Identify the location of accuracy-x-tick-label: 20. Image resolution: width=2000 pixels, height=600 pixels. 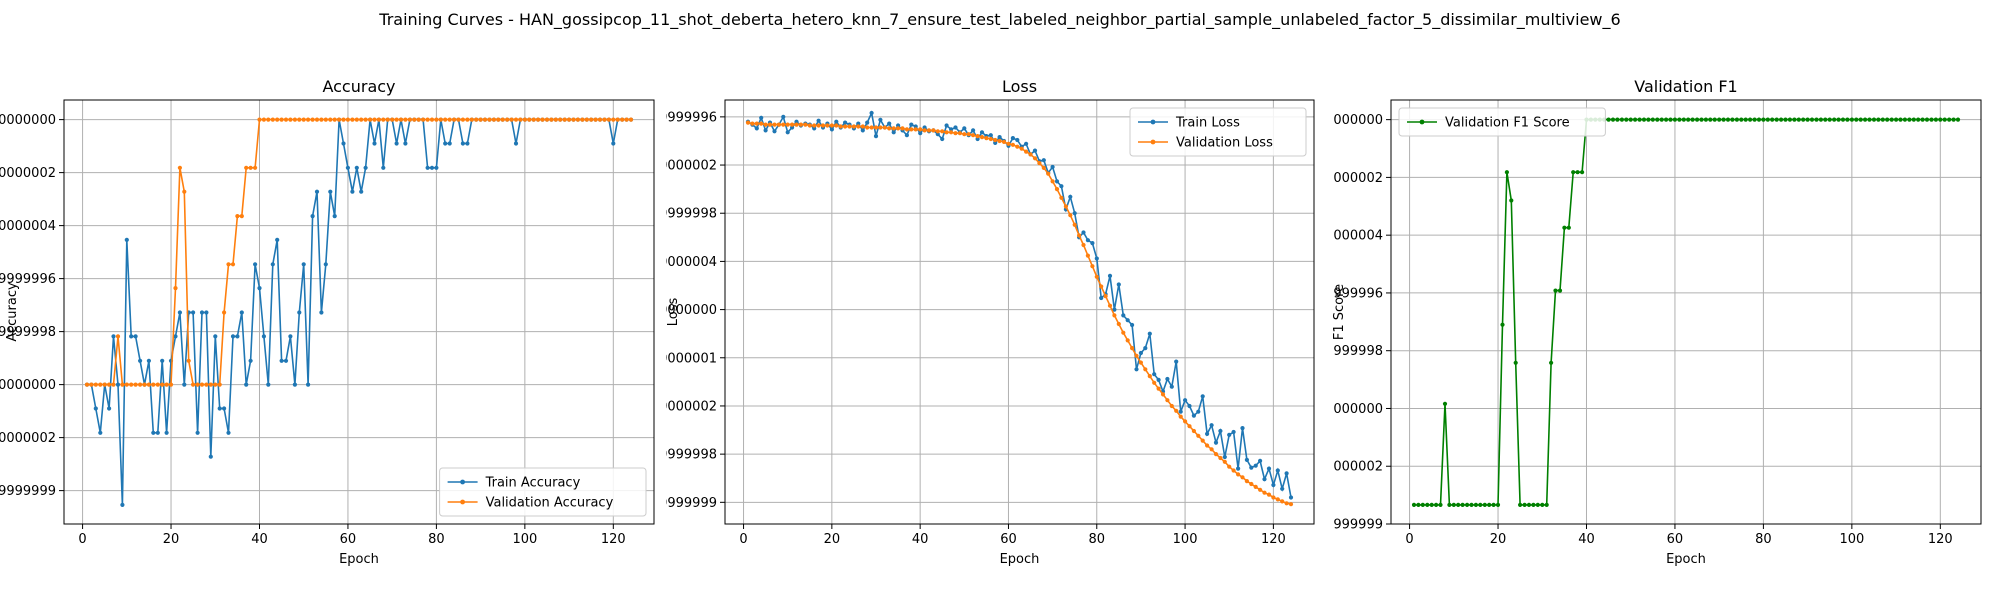
(171, 539).